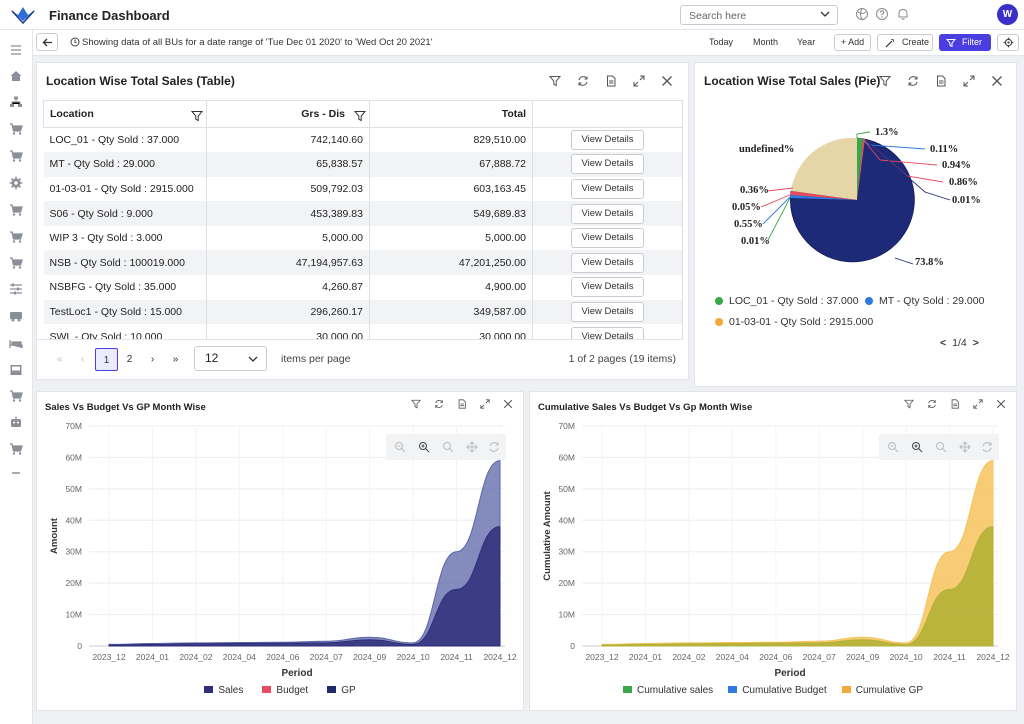 The image size is (1024, 724). What do you see at coordinates (943, 343) in the screenshot?
I see `legend-prev-button: <` at bounding box center [943, 343].